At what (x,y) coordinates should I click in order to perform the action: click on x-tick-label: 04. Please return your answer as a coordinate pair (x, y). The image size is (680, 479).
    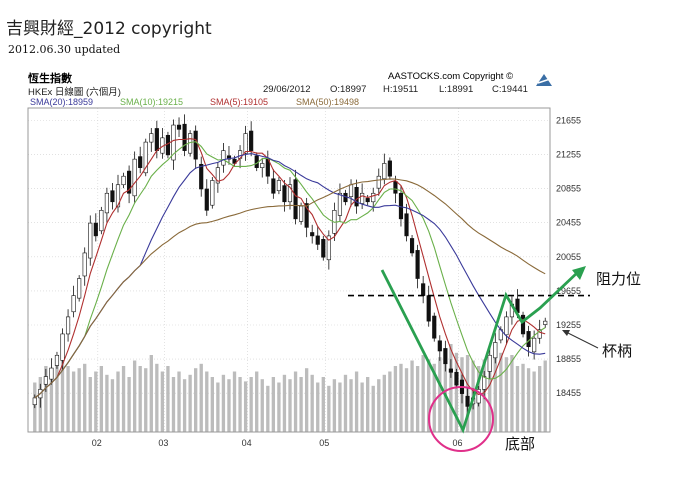
    Looking at the image, I should click on (247, 443).